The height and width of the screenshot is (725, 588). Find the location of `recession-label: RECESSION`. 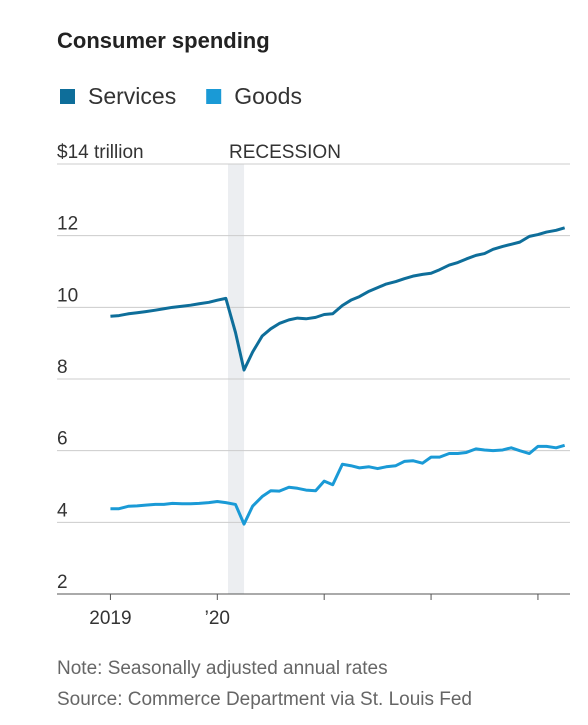

recession-label: RECESSION is located at coordinates (285, 152).